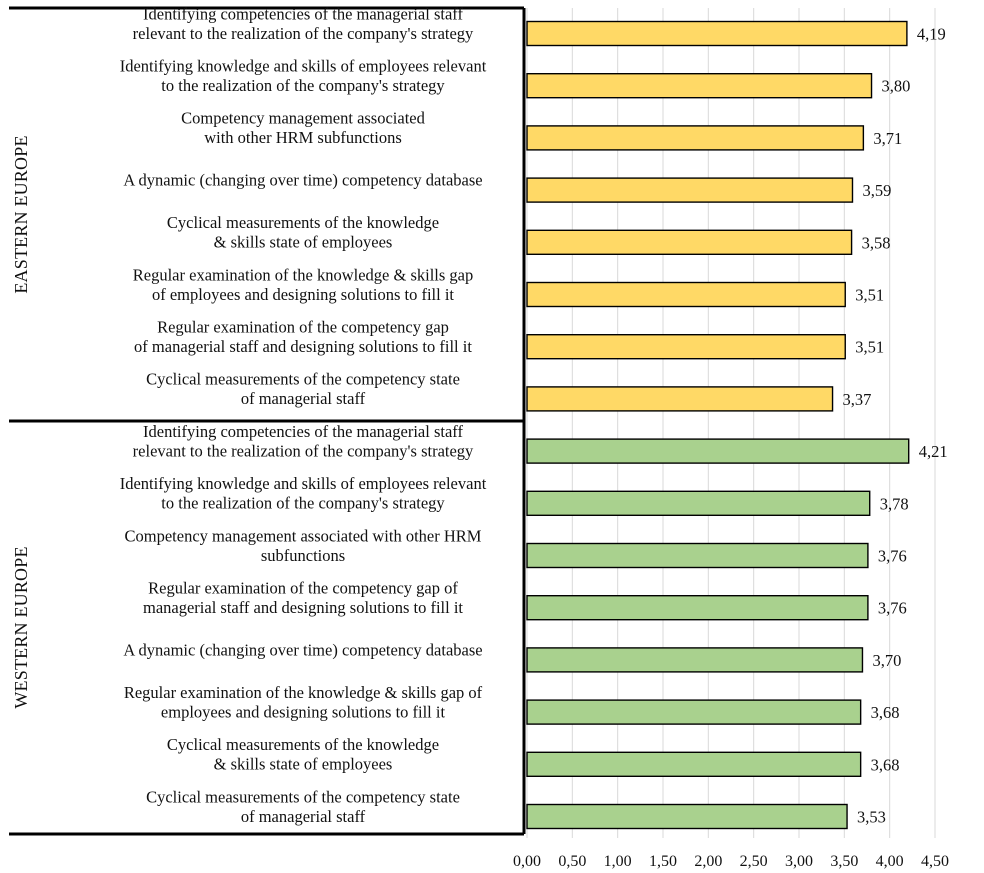 The height and width of the screenshot is (873, 984). What do you see at coordinates (663, 861) in the screenshot?
I see `x-tick-label: 1,50` at bounding box center [663, 861].